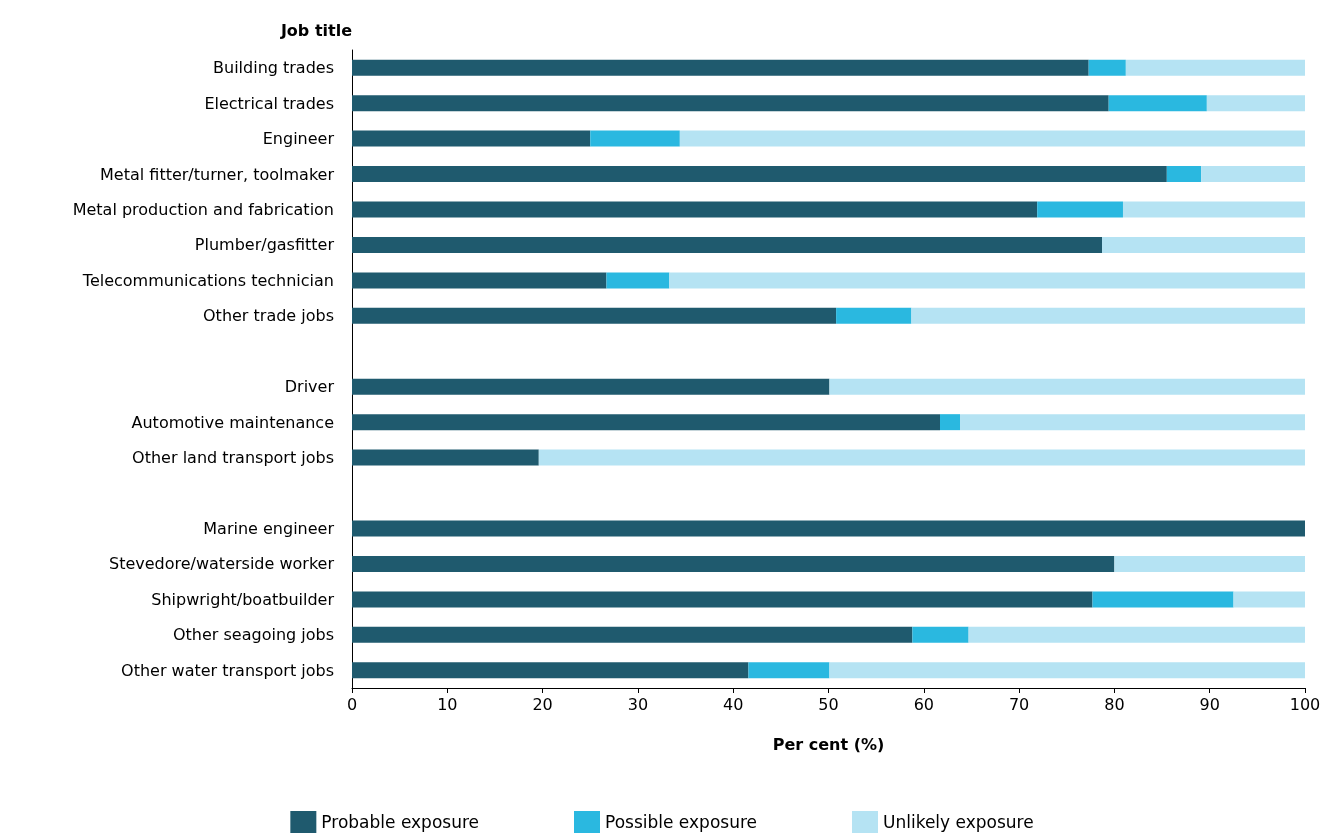  I want to click on x-tick-label: 80, so click(1114, 704).